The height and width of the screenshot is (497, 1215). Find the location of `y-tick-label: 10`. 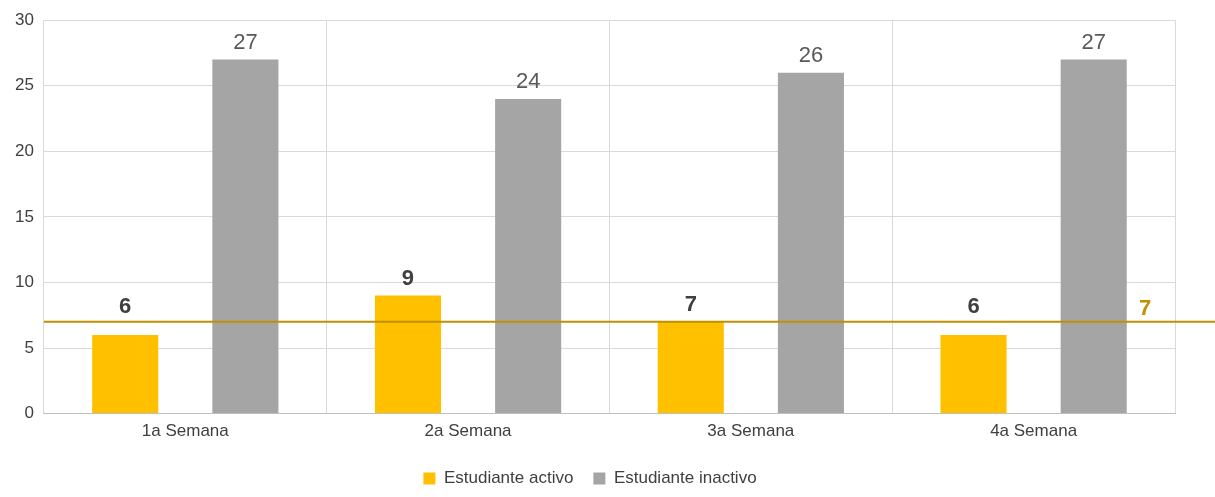

y-tick-label: 10 is located at coordinates (24, 282).